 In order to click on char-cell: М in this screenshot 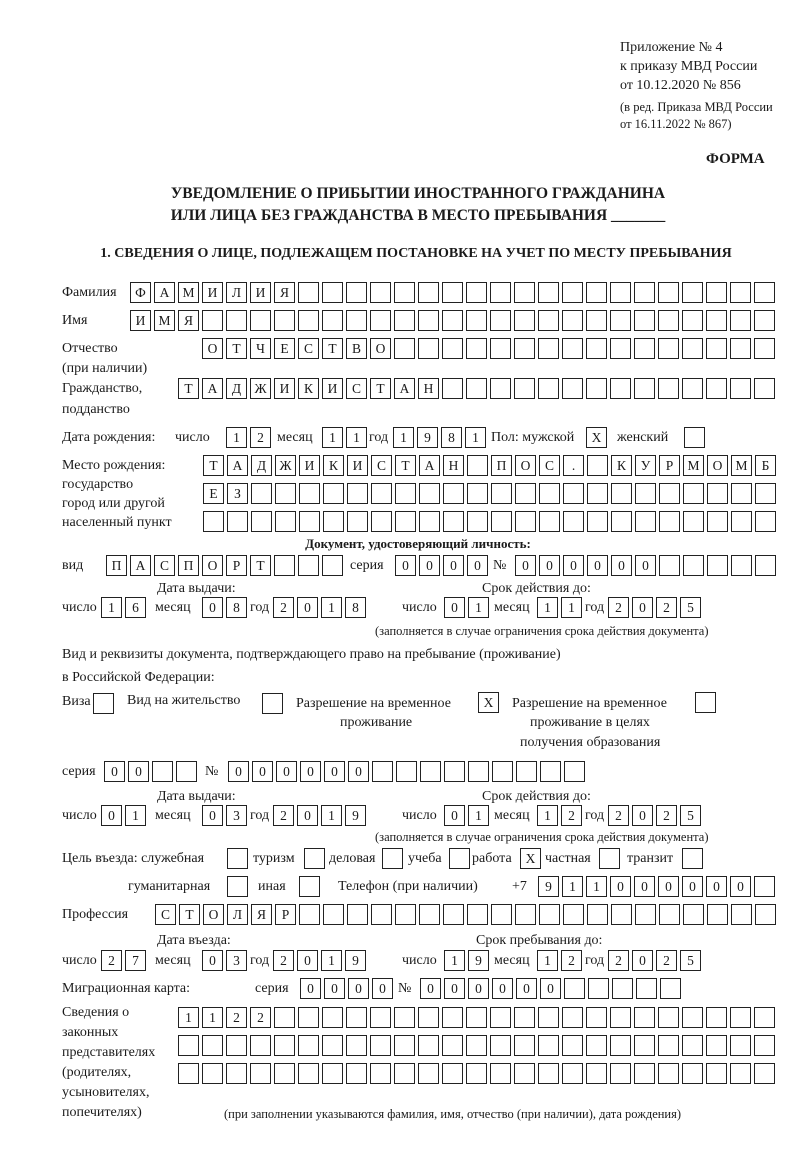, I will do `click(164, 320)`.